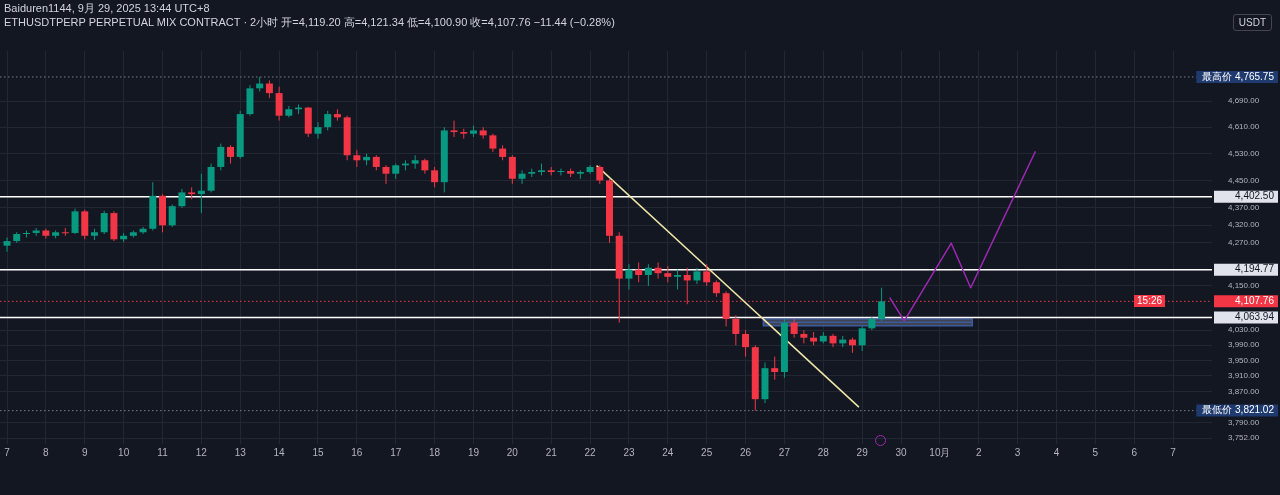 Image resolution: width=1280 pixels, height=495 pixels. I want to click on x-tick-label: 23, so click(629, 452).